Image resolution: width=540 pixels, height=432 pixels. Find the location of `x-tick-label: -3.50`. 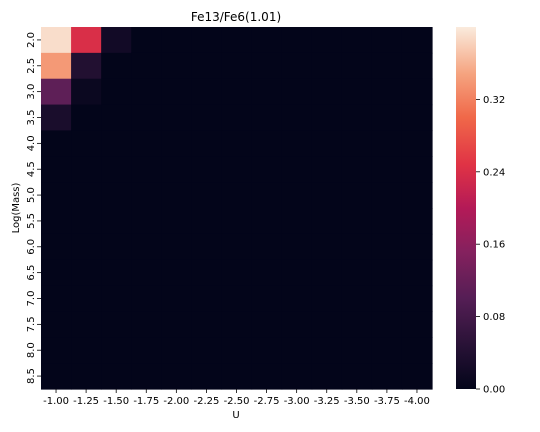

x-tick-label: -3.50 is located at coordinates (357, 401).